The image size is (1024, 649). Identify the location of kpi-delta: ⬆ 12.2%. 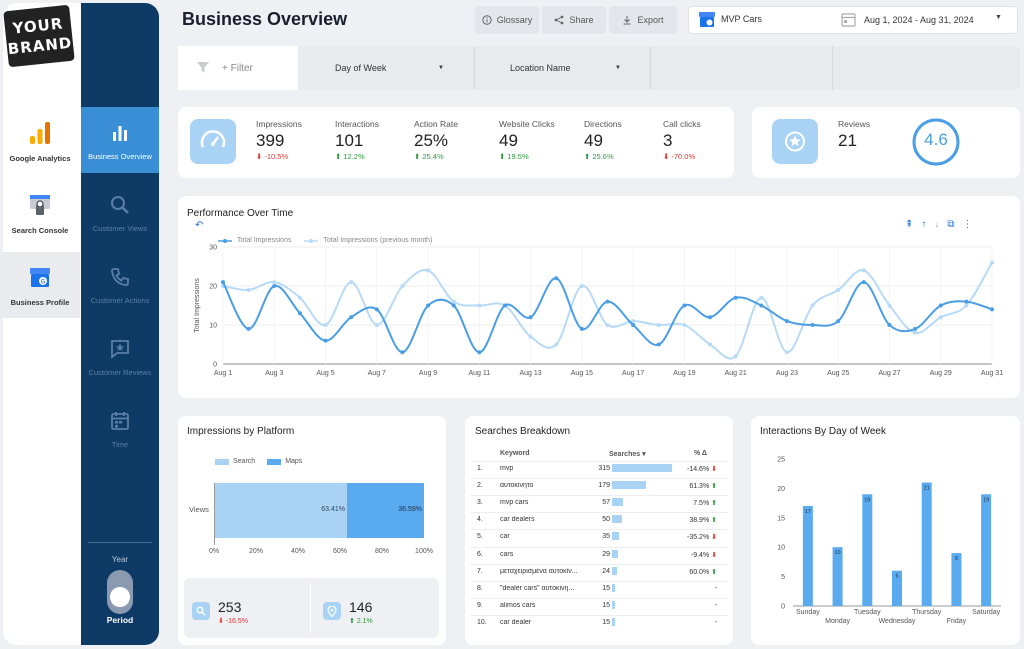
(350, 156).